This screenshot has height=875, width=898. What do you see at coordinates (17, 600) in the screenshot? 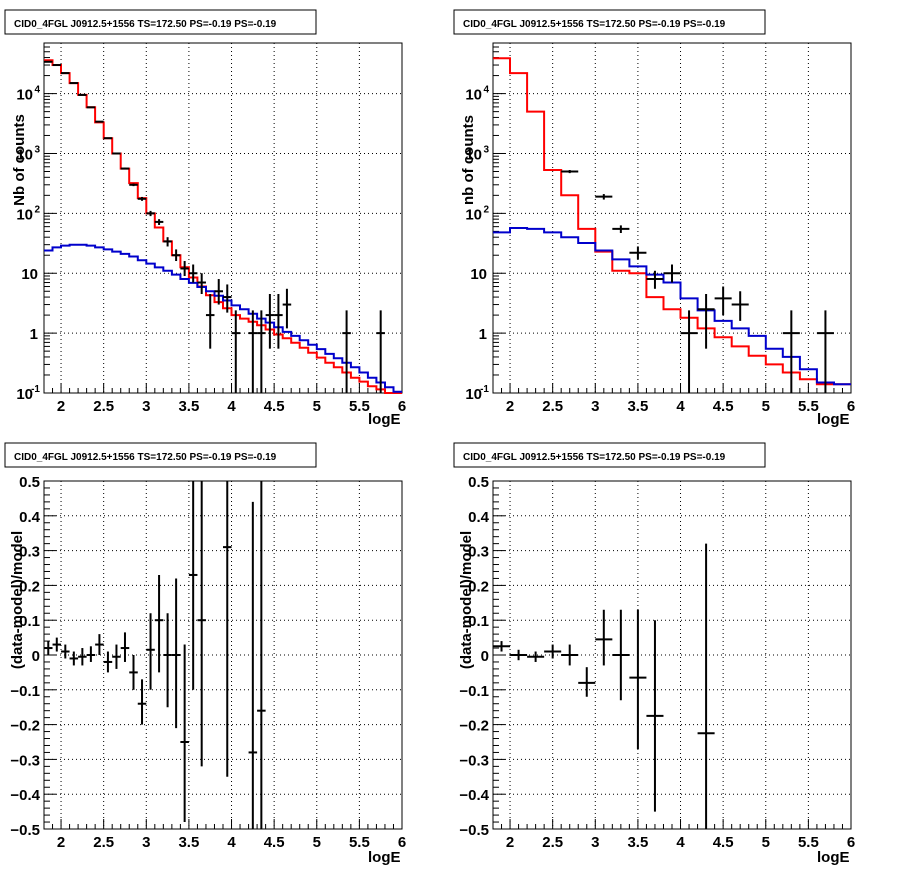
I see `y-axis-label: (data-model)/model` at bounding box center [17, 600].